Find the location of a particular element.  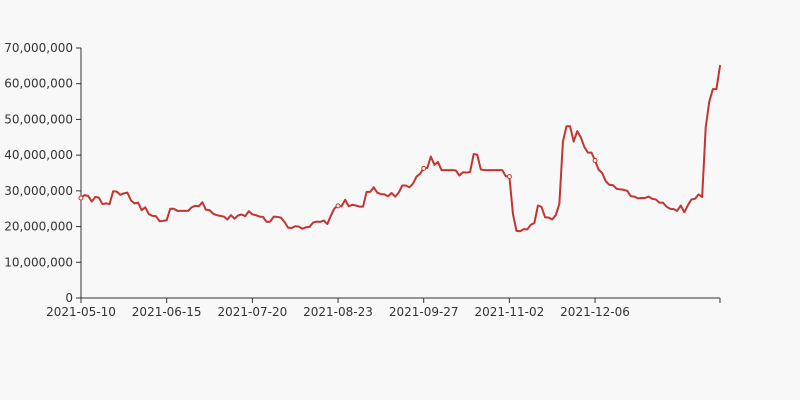

y-tick-label: 60,000,000 is located at coordinates (38, 84).